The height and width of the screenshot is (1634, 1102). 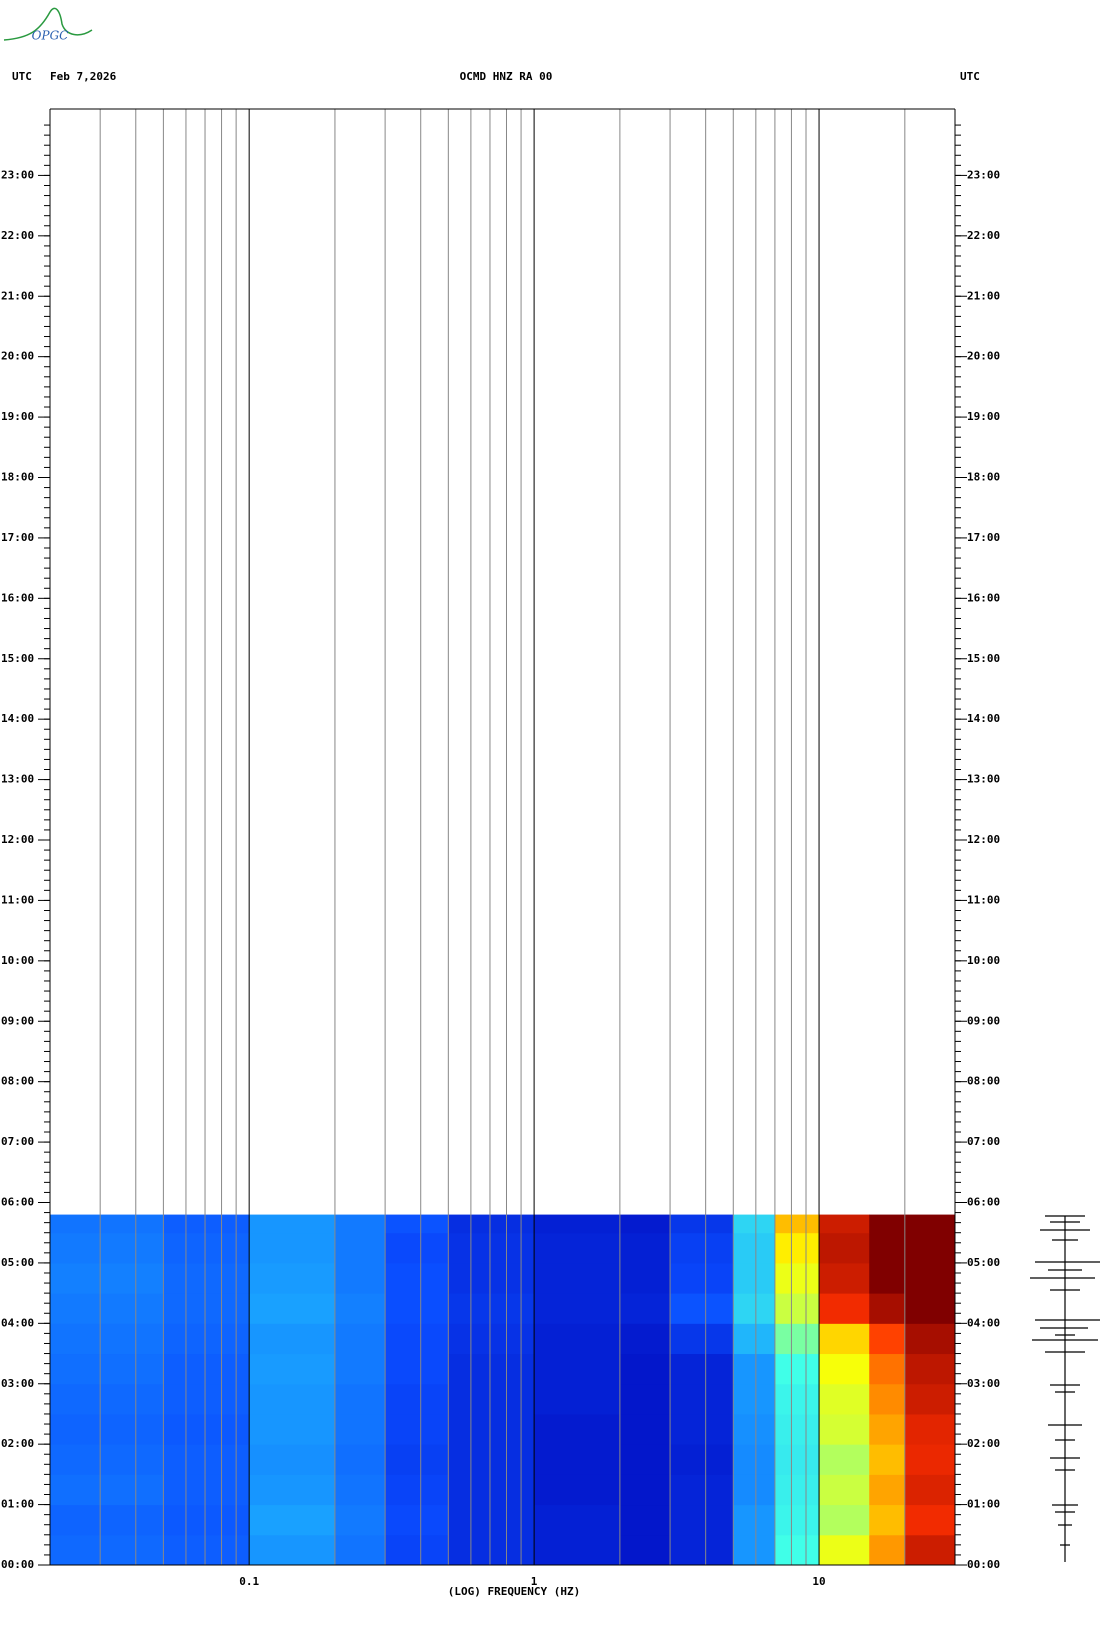 What do you see at coordinates (983, 839) in the screenshot?
I see `y-tick-label-right: 12:00` at bounding box center [983, 839].